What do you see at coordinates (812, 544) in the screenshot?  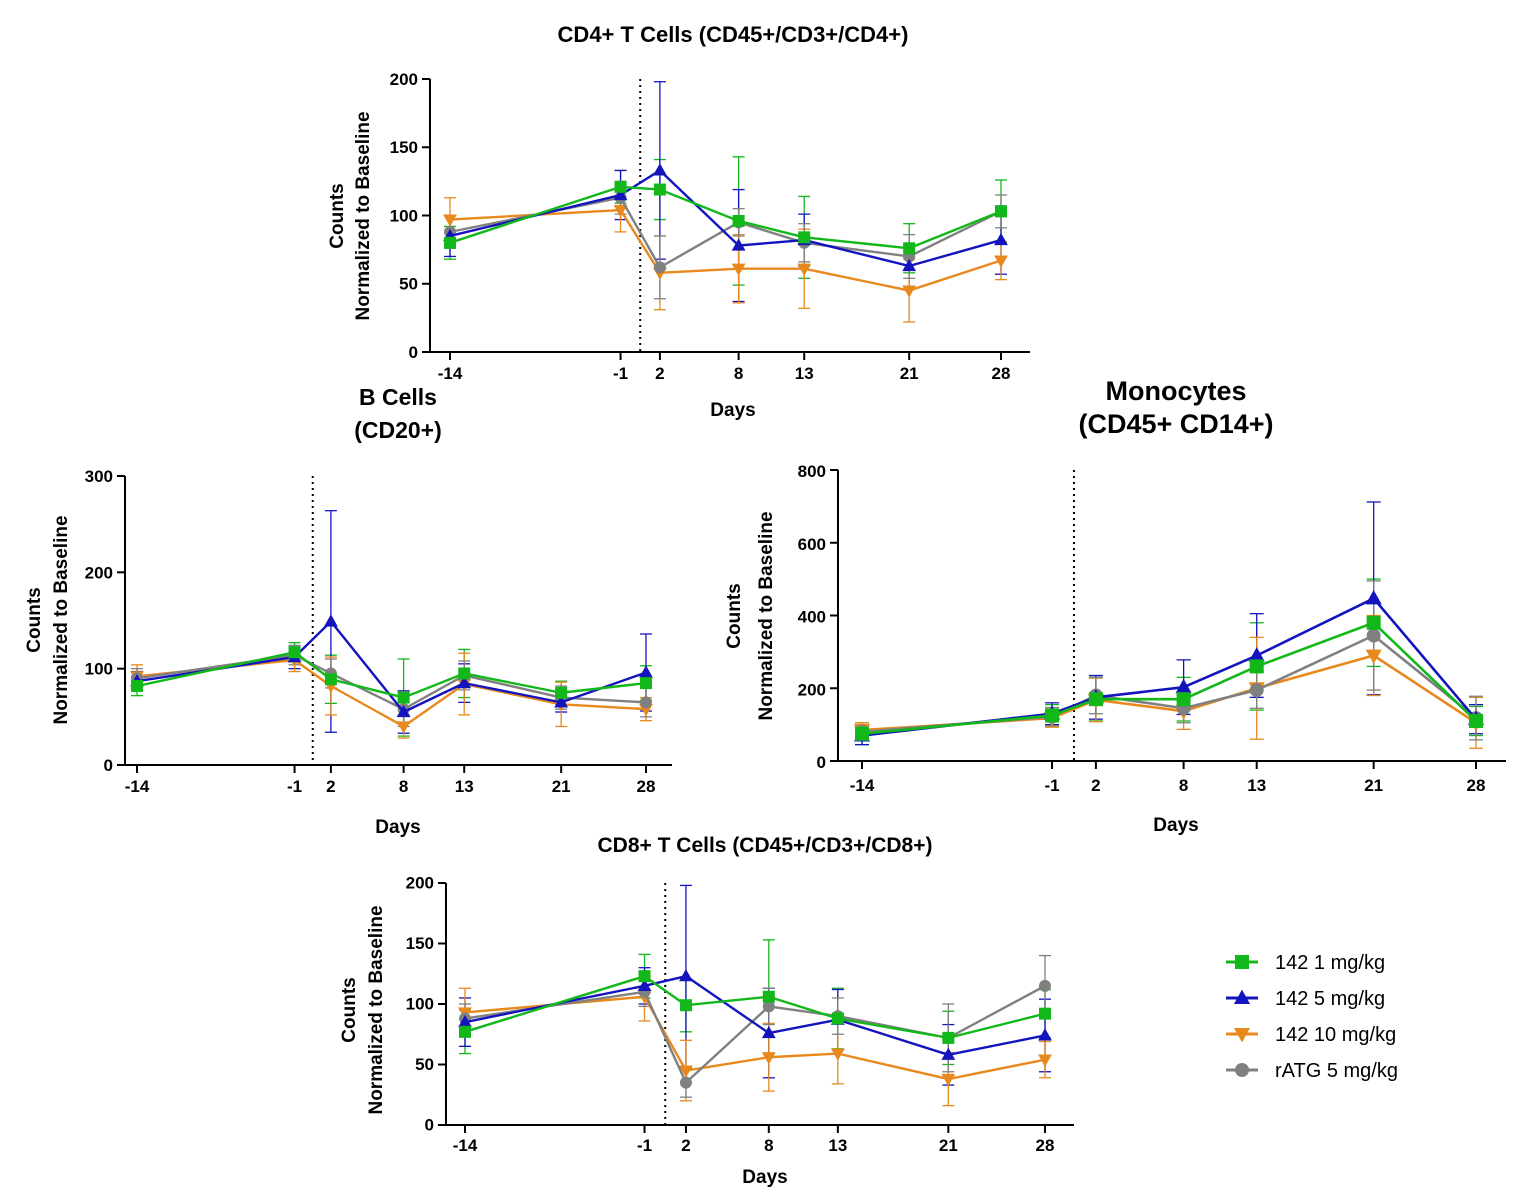 I see `y-tick-label: 600` at bounding box center [812, 544].